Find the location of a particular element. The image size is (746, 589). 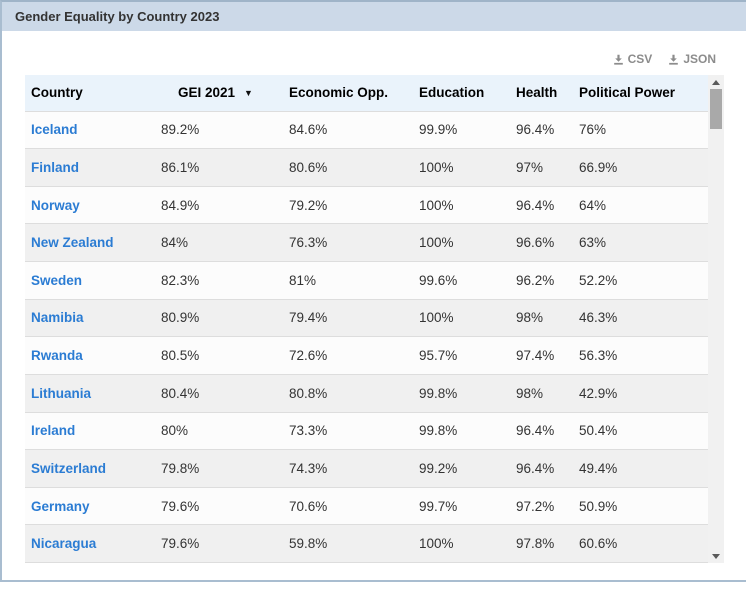

scroll-down-button is located at coordinates (716, 556).